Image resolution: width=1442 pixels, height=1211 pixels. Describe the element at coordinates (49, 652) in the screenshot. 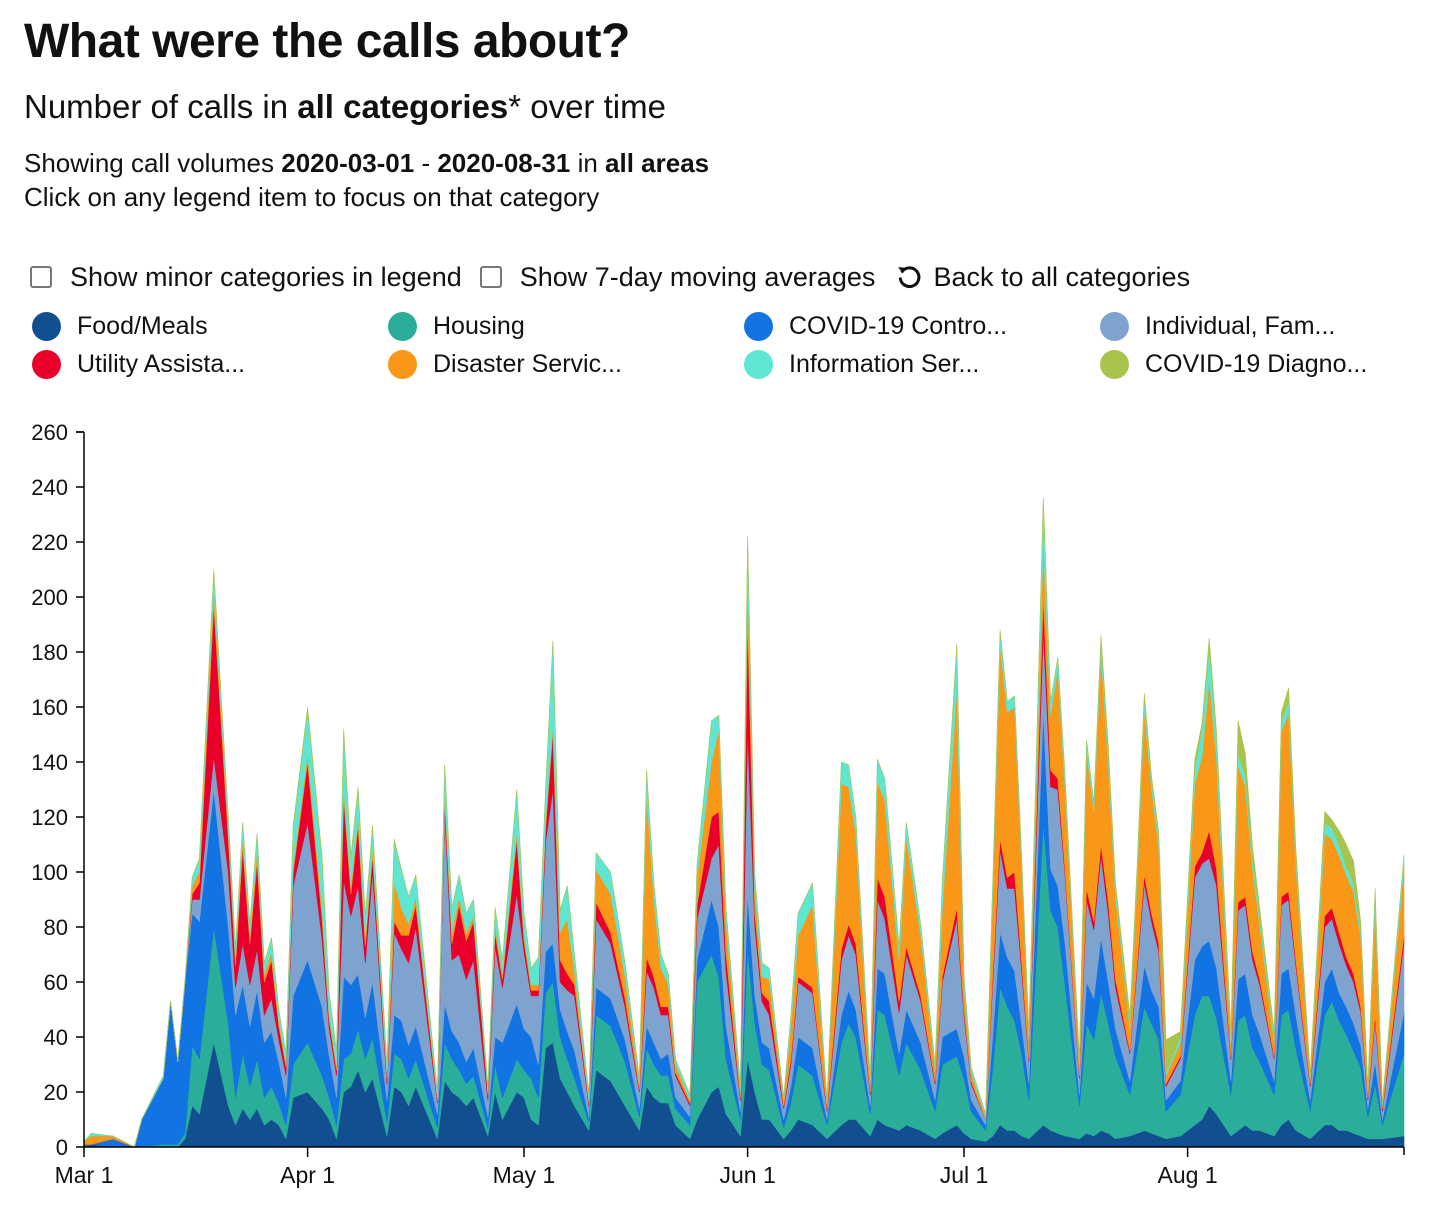

I see `y-tick-label: 180` at that location.